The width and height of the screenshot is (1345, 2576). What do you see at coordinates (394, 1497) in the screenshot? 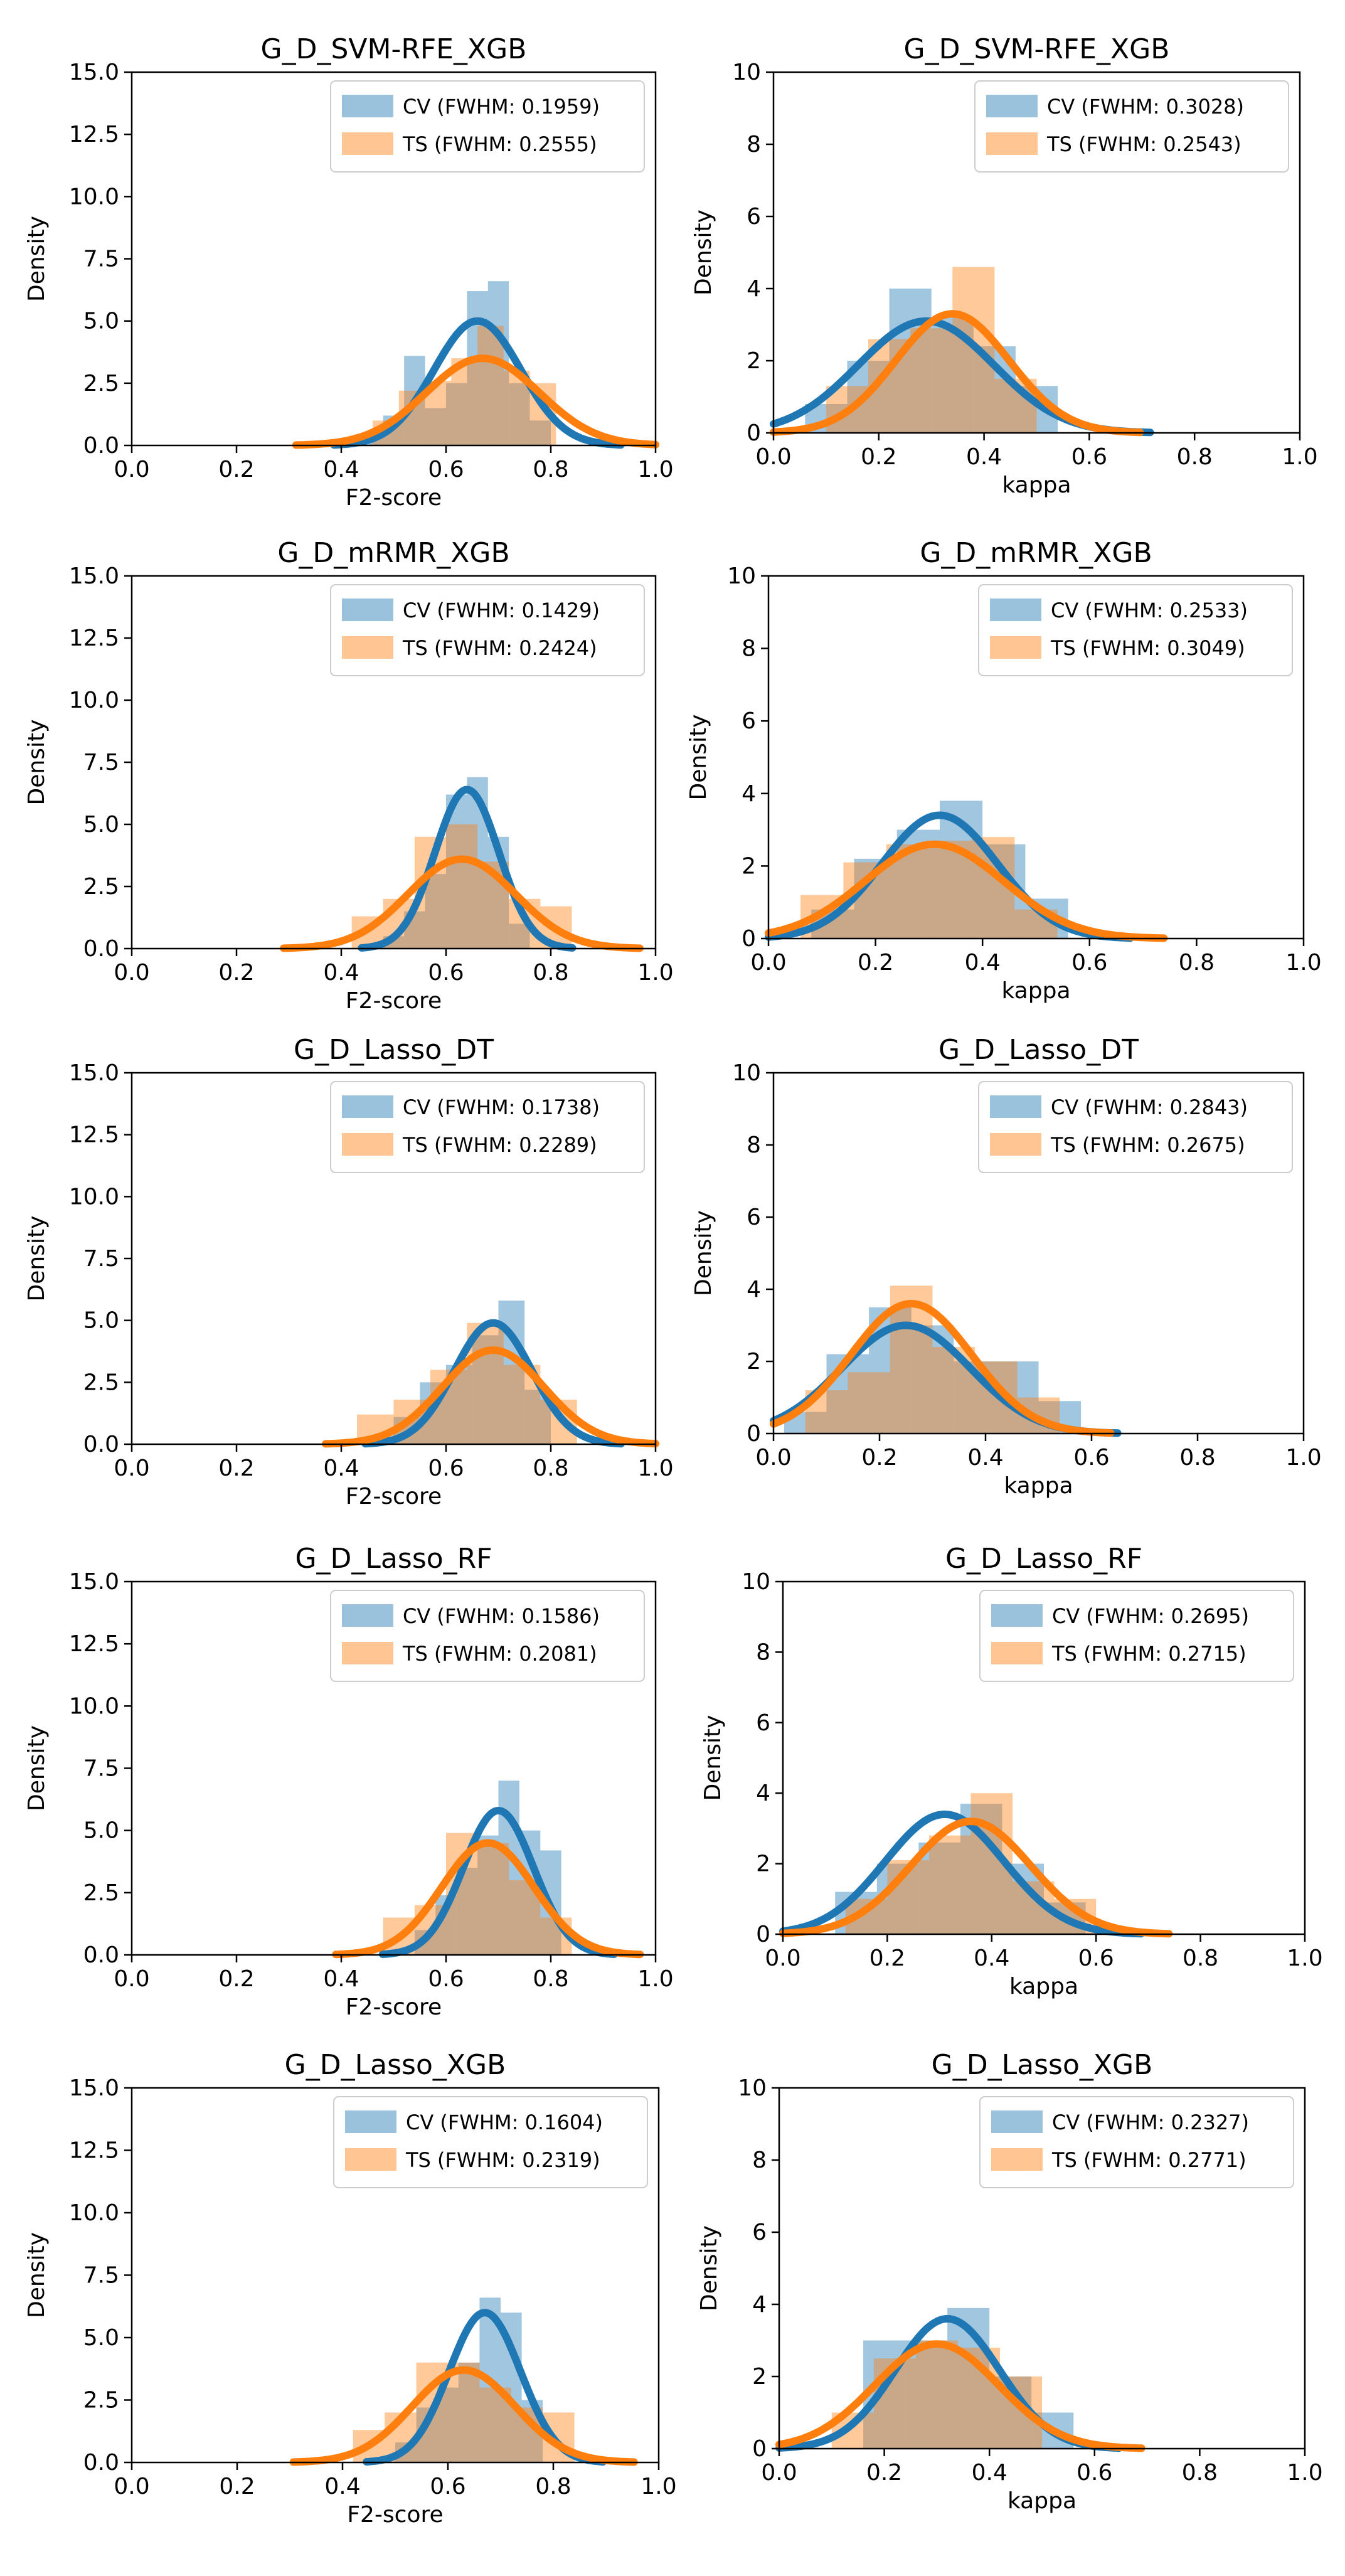
I see `x-axis-label: F2-score` at bounding box center [394, 1497].